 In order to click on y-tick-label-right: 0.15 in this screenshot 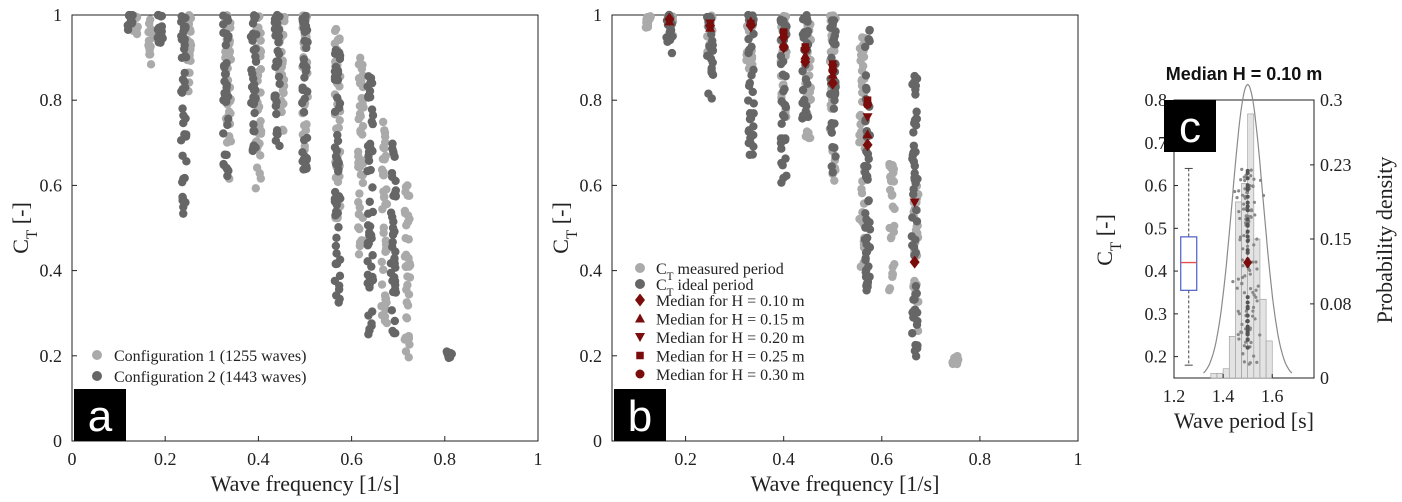, I will do `click(1336, 239)`.